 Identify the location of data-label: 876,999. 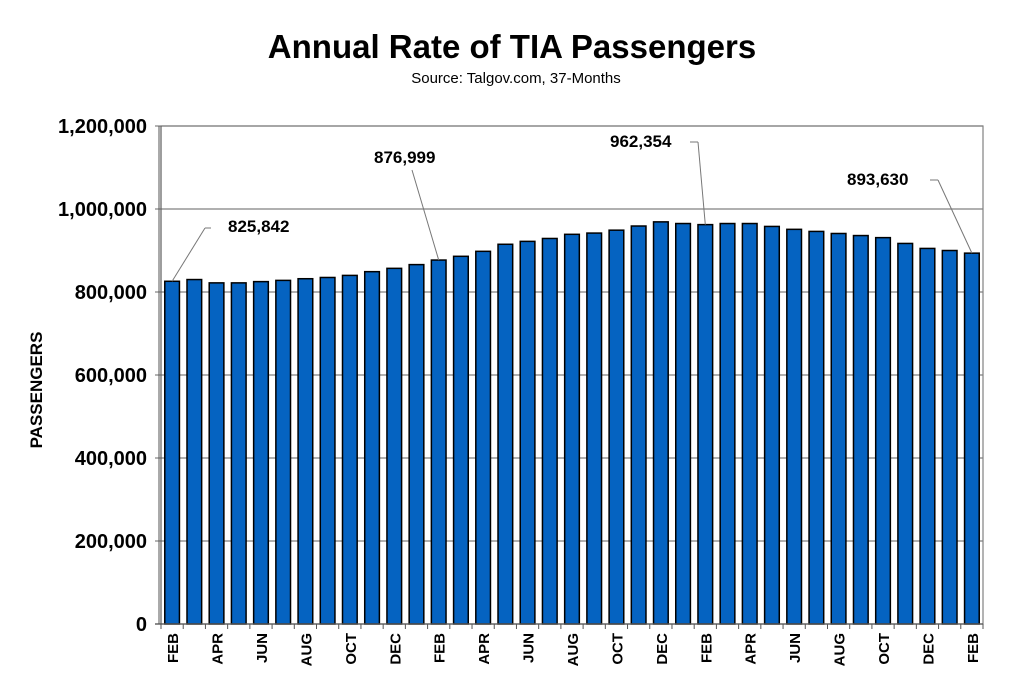
(404, 157).